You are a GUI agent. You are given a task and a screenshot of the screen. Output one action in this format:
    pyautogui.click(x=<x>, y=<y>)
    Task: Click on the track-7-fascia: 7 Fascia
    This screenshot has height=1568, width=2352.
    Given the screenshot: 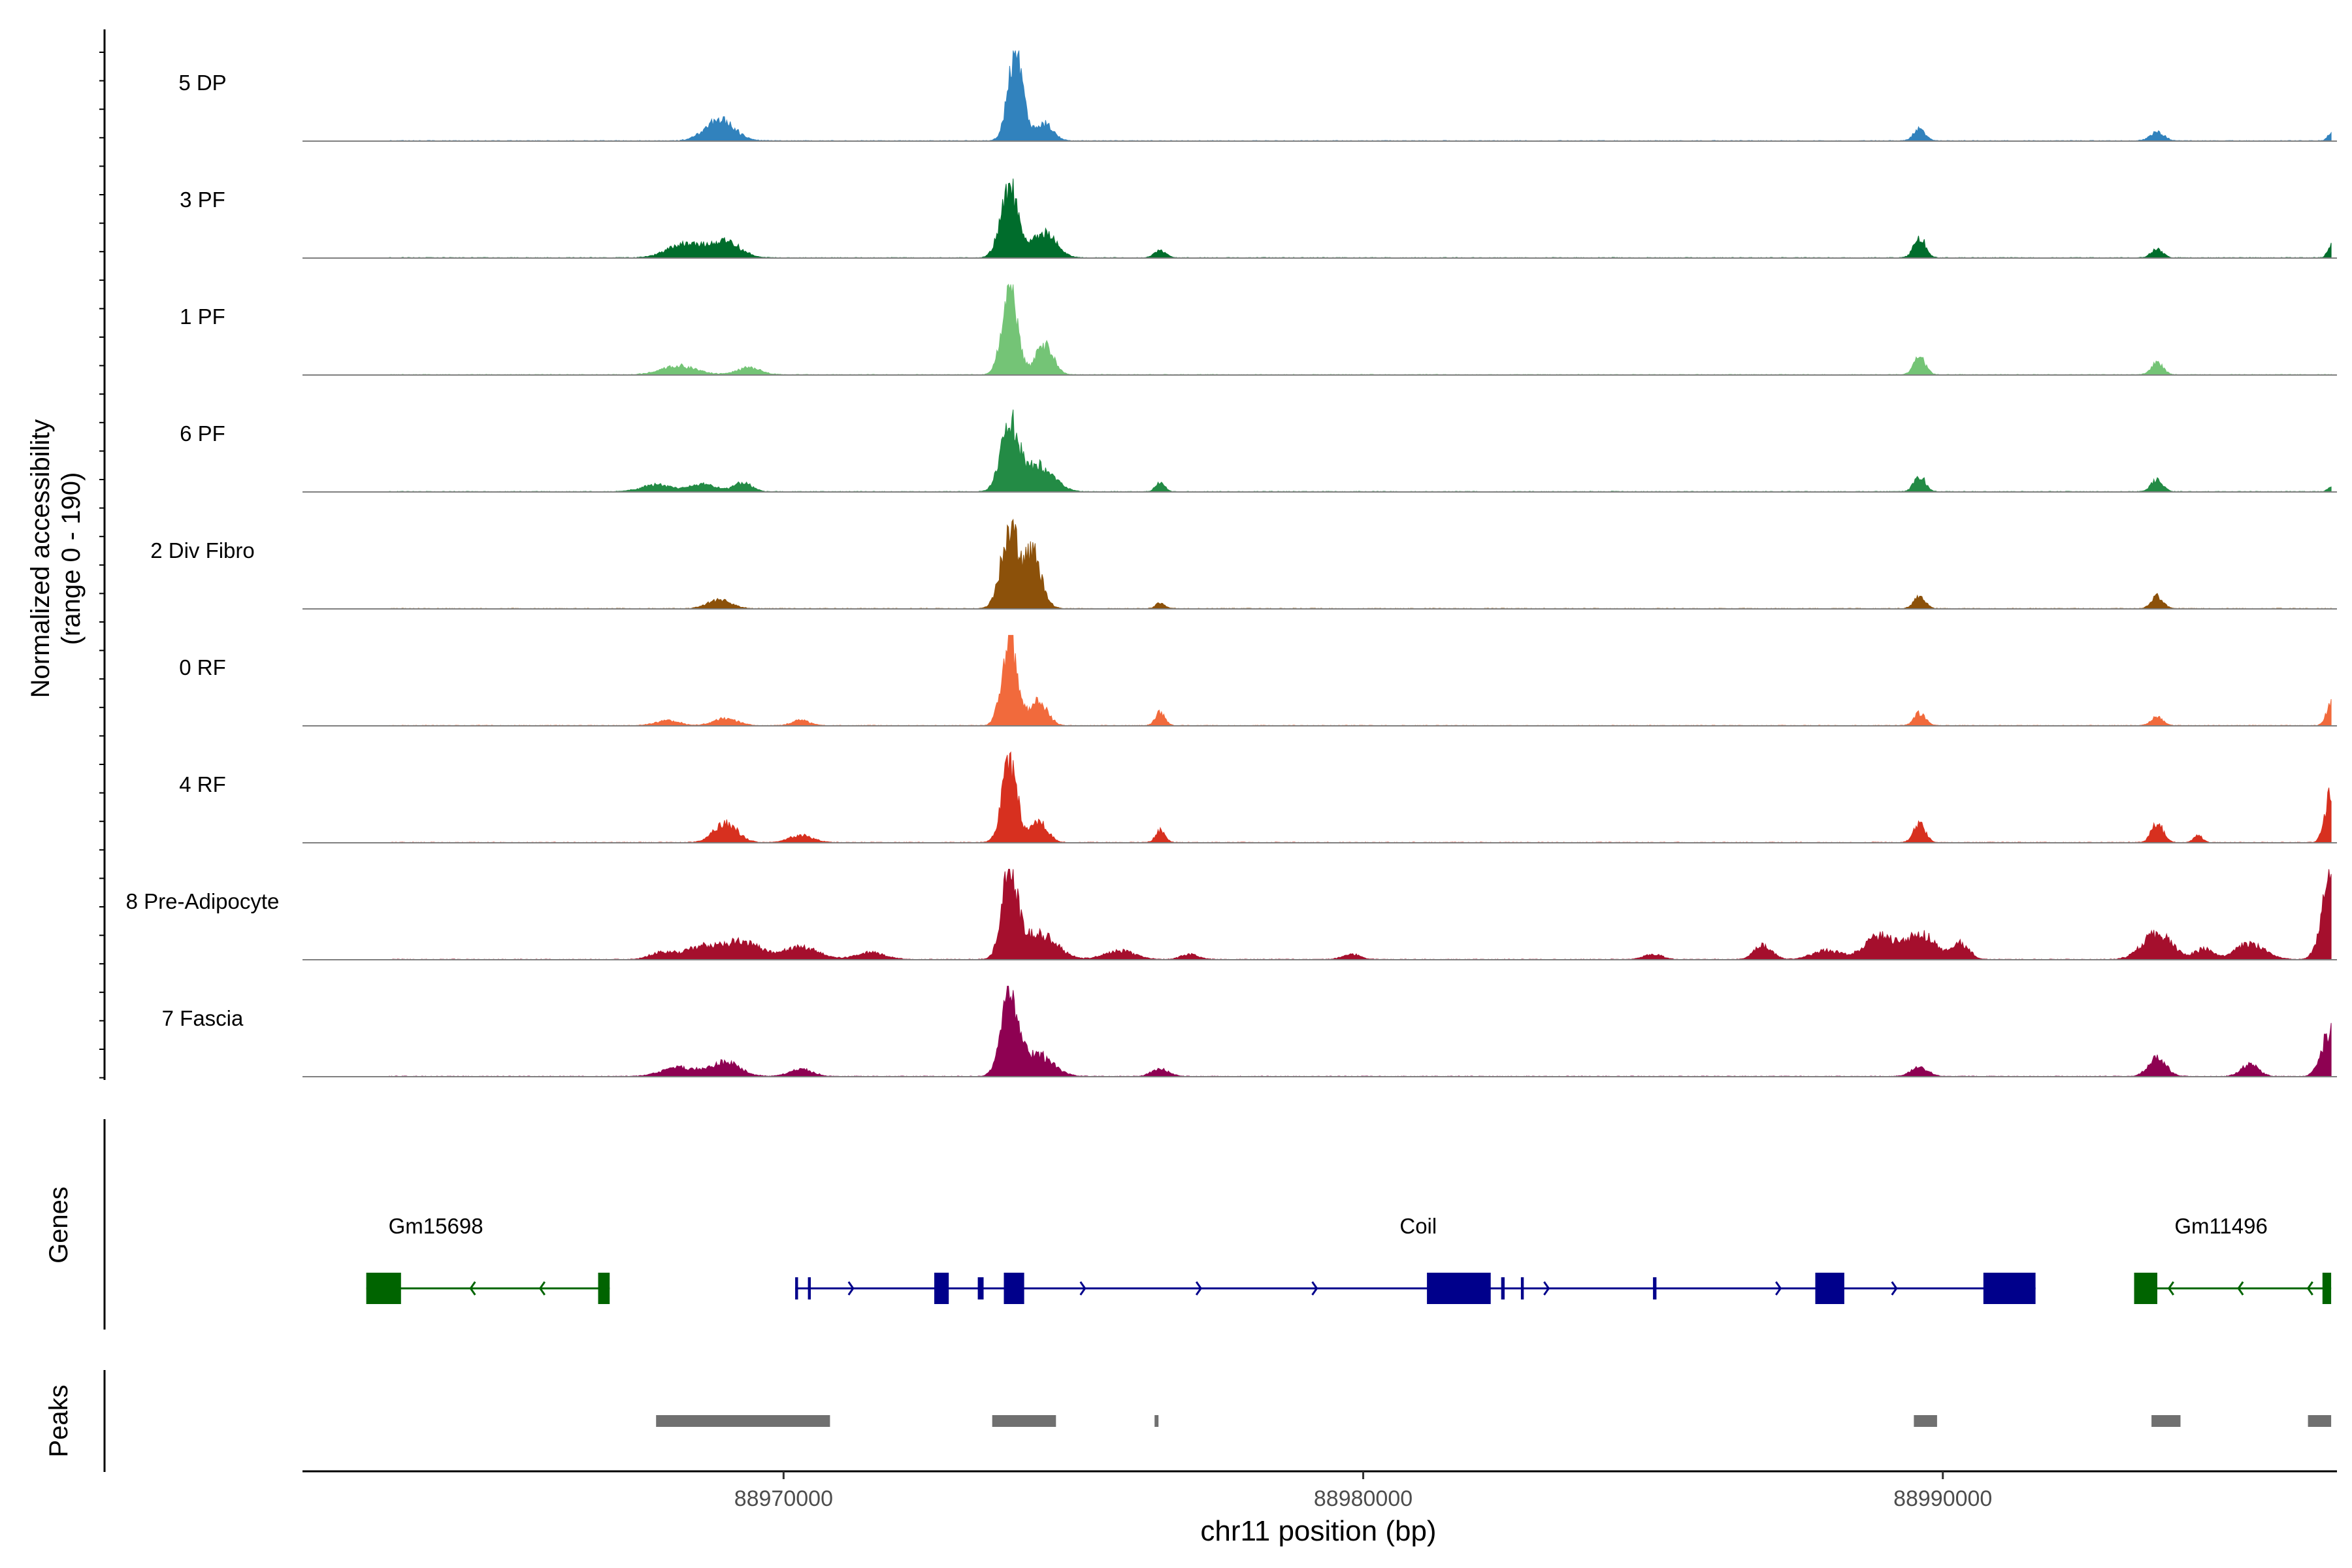 What is the action you would take?
    pyautogui.click(x=1249, y=1031)
    